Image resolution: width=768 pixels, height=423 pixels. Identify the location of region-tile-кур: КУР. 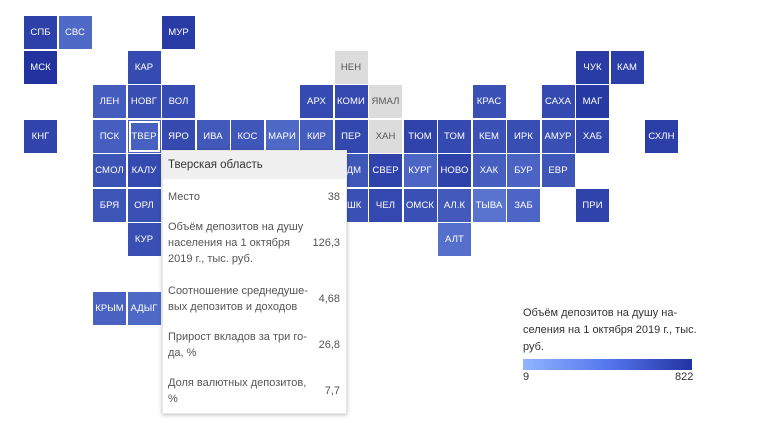
(144, 239).